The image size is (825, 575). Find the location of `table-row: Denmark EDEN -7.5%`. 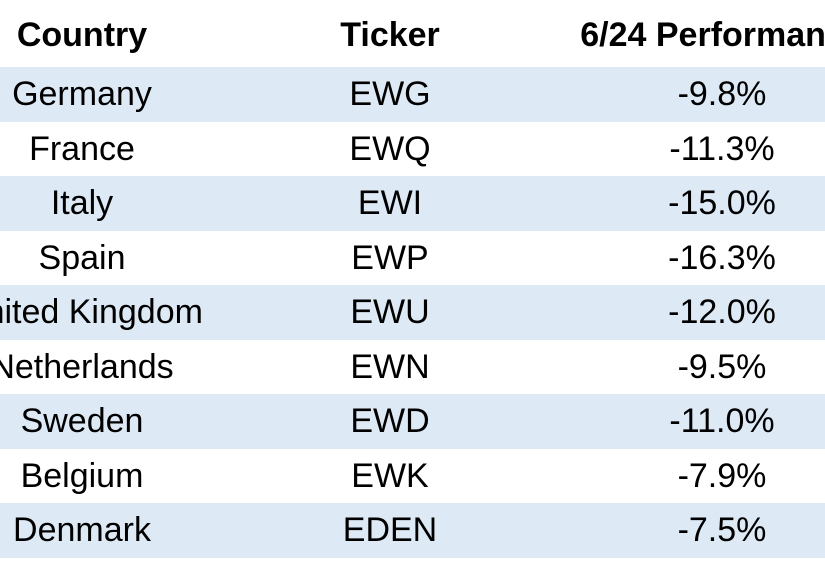

table-row: Denmark EDEN -7.5% is located at coordinates (412, 530).